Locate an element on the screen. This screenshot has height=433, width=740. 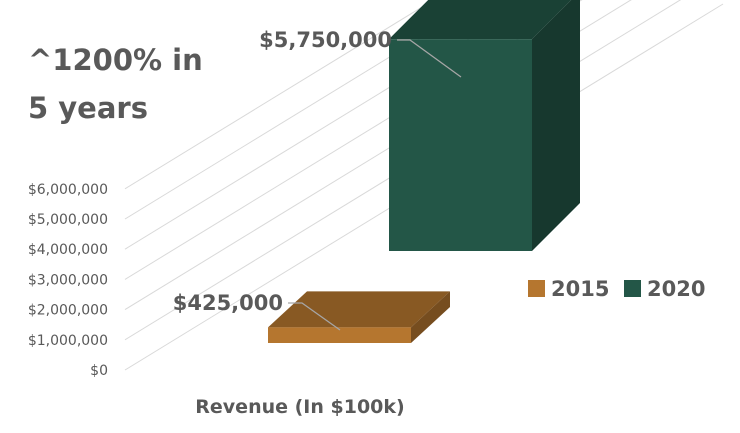
bar-2015 is located at coordinates (359, 317).